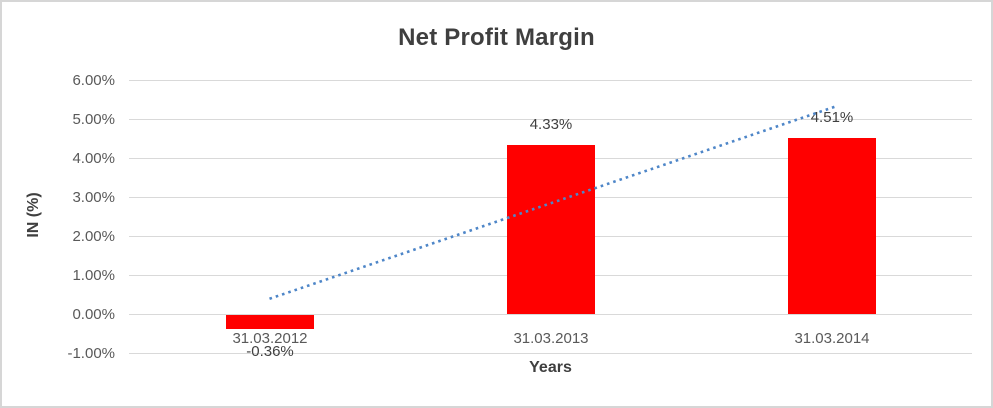 This screenshot has width=993, height=408. I want to click on data-label: -0.36%, so click(270, 351).